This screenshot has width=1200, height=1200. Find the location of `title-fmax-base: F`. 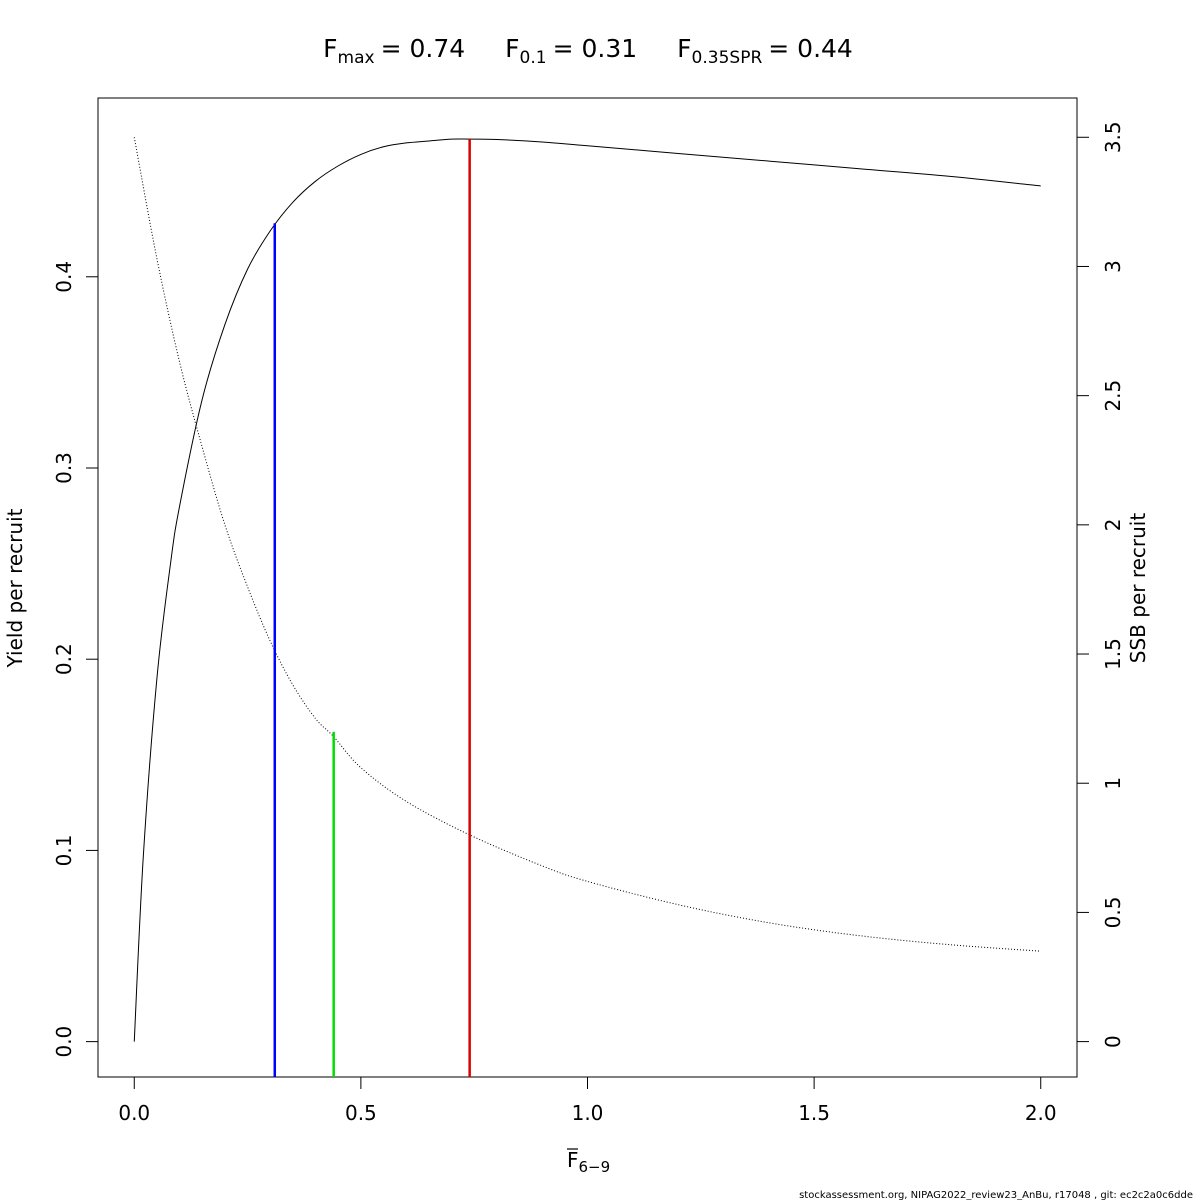

title-fmax-base: F is located at coordinates (330, 48).